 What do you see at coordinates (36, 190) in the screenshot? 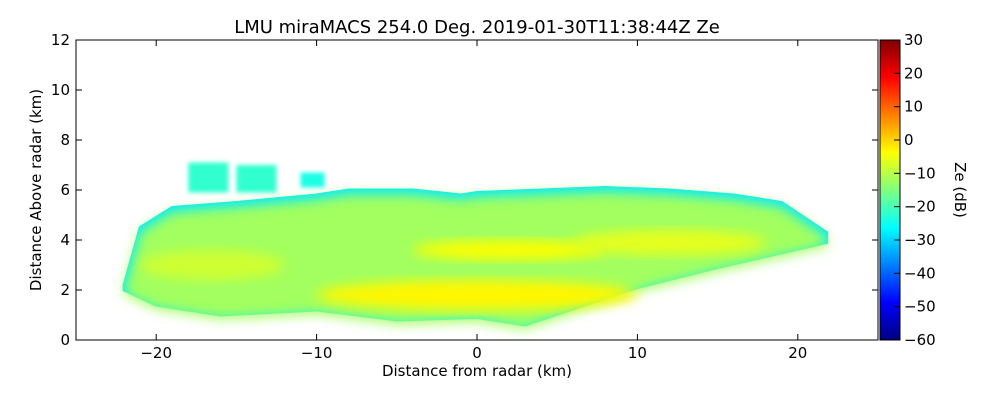
I see `y-axis-label: Distance Above radar (km)` at bounding box center [36, 190].